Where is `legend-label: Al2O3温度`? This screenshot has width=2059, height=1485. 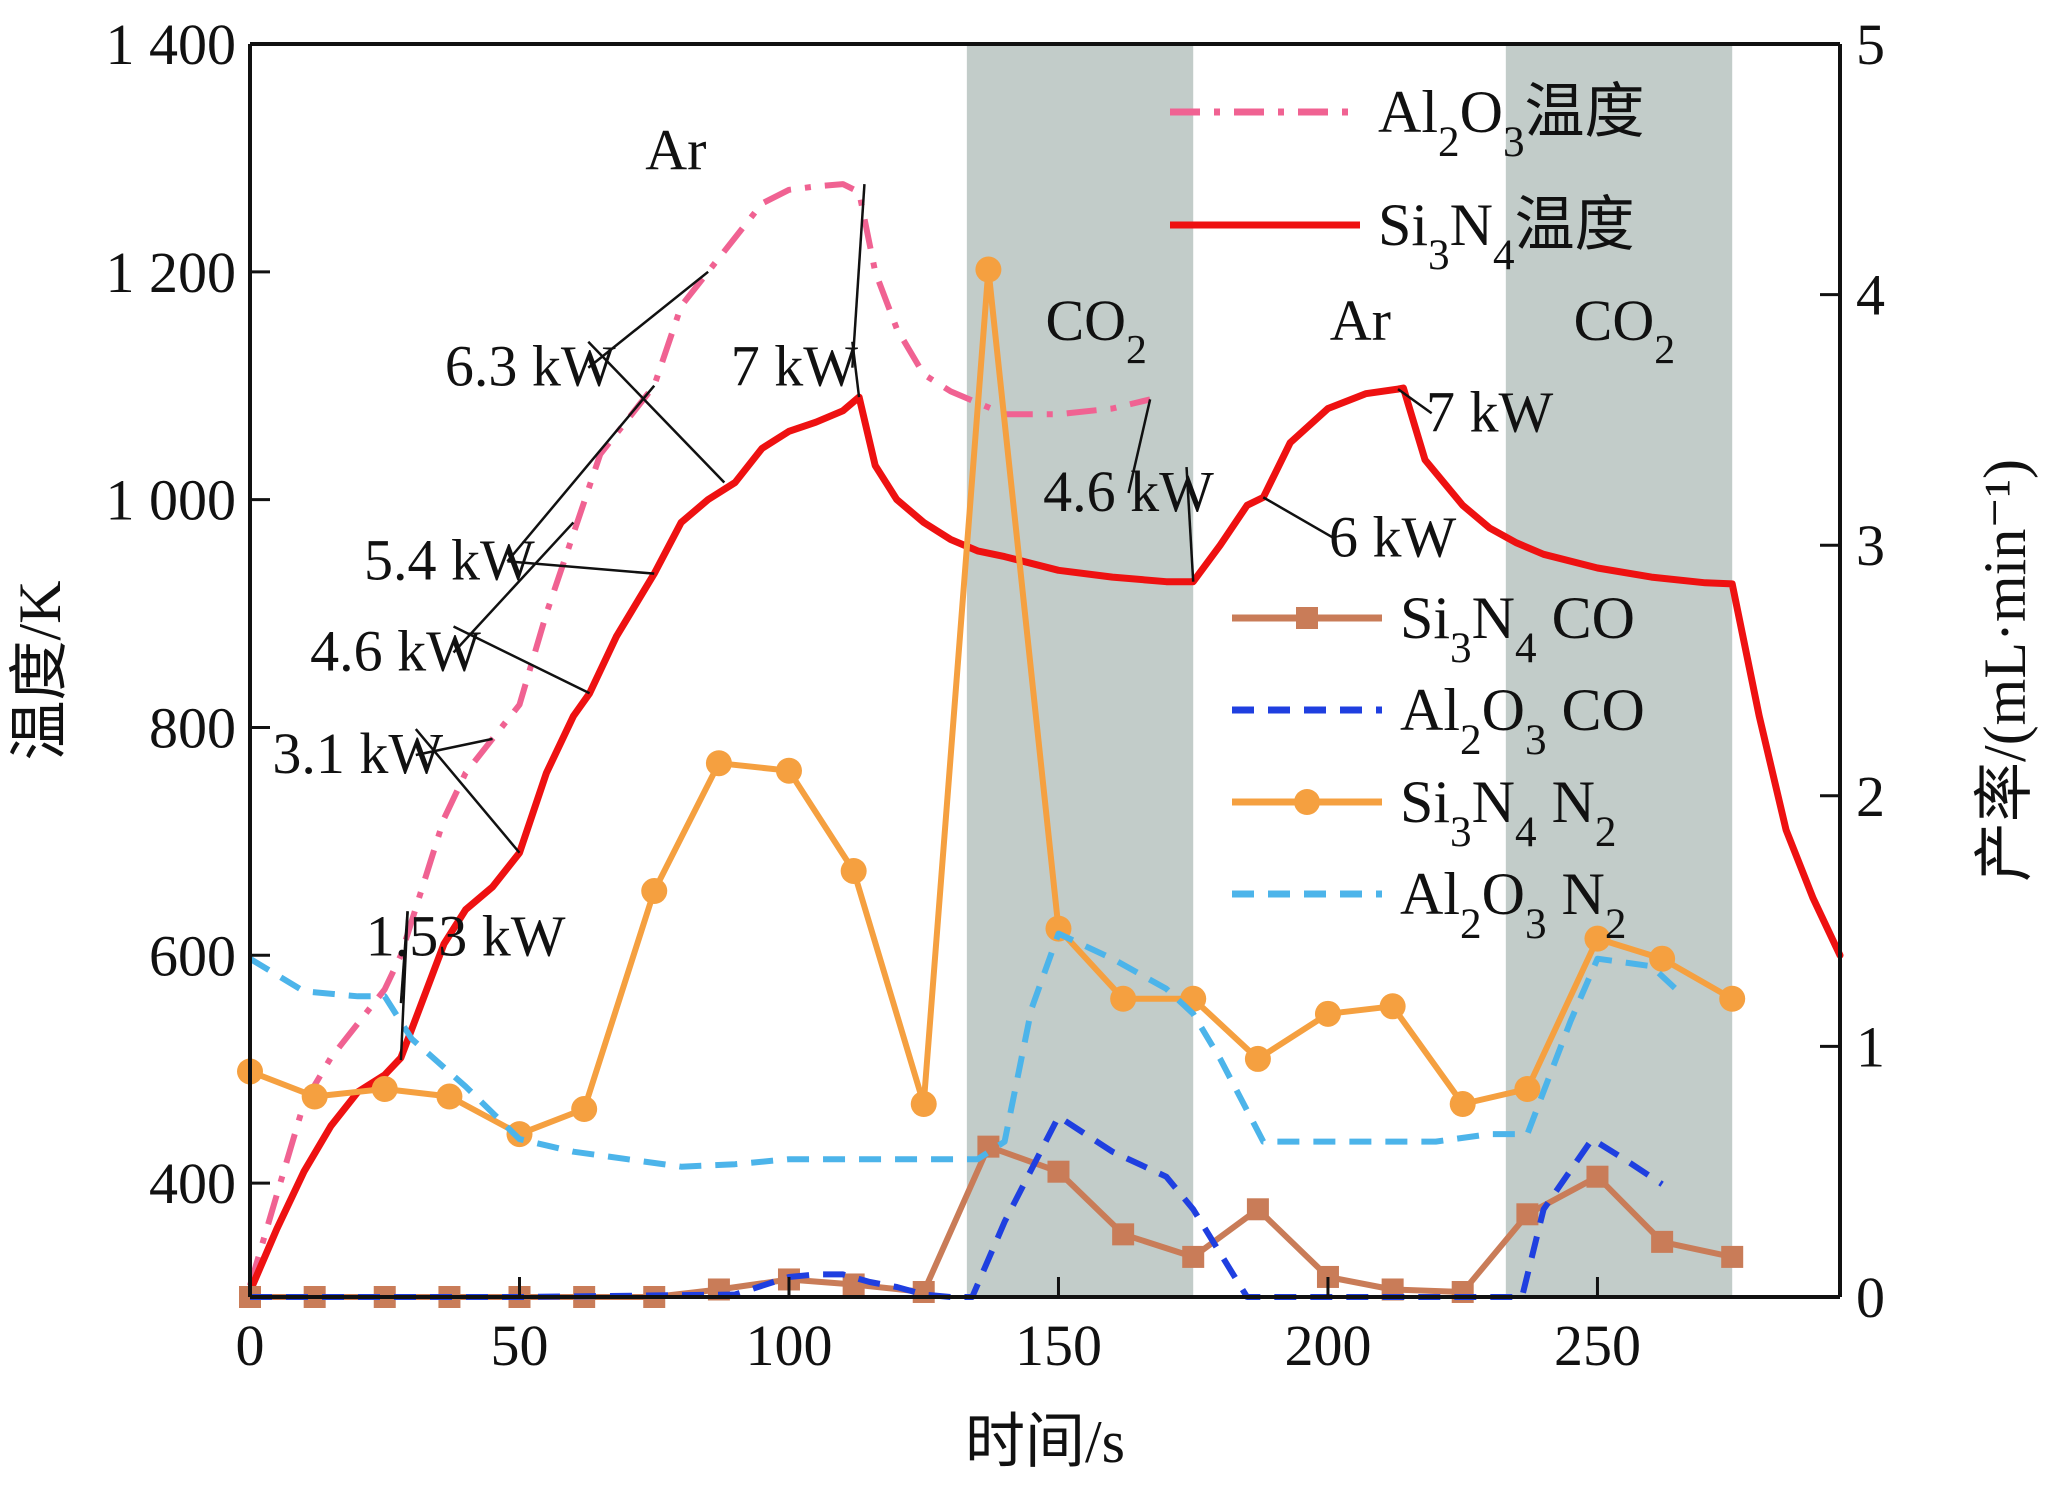
legend-label: Al2O3温度 is located at coordinates (1511, 122).